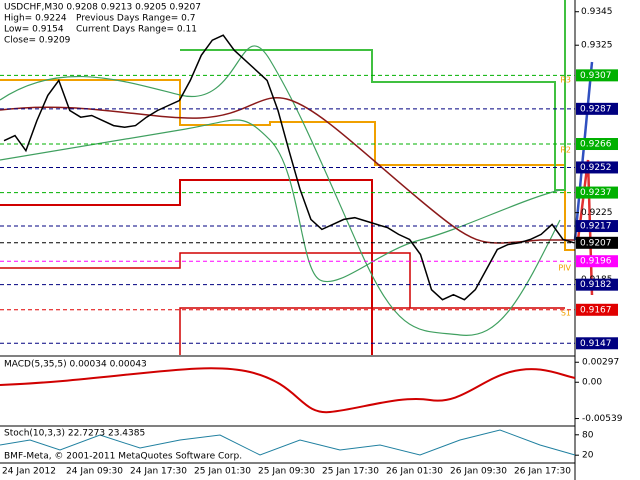 The image size is (640, 480). I want to click on stoch-line, so click(288, 442).